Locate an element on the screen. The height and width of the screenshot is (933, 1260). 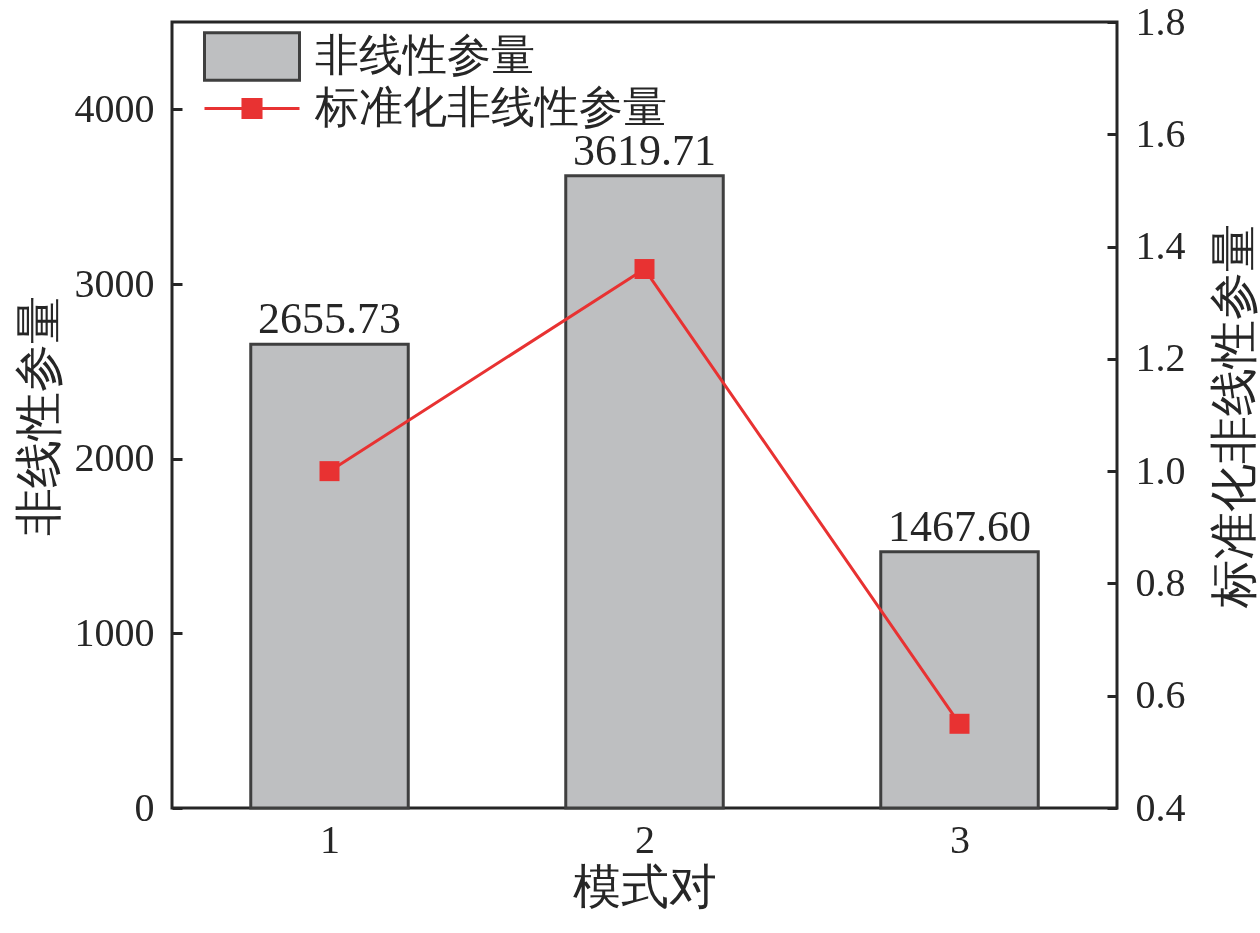
x-tick-label: 1 is located at coordinates (330, 839).